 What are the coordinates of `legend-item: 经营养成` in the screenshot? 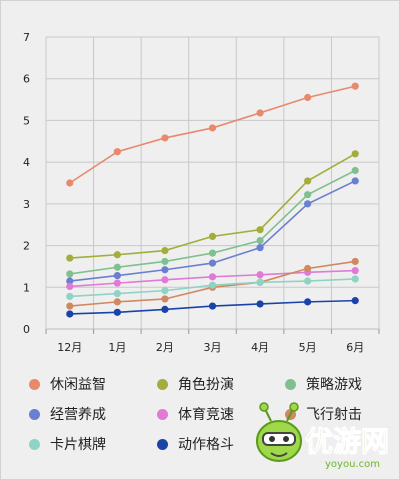 It's located at (93, 414).